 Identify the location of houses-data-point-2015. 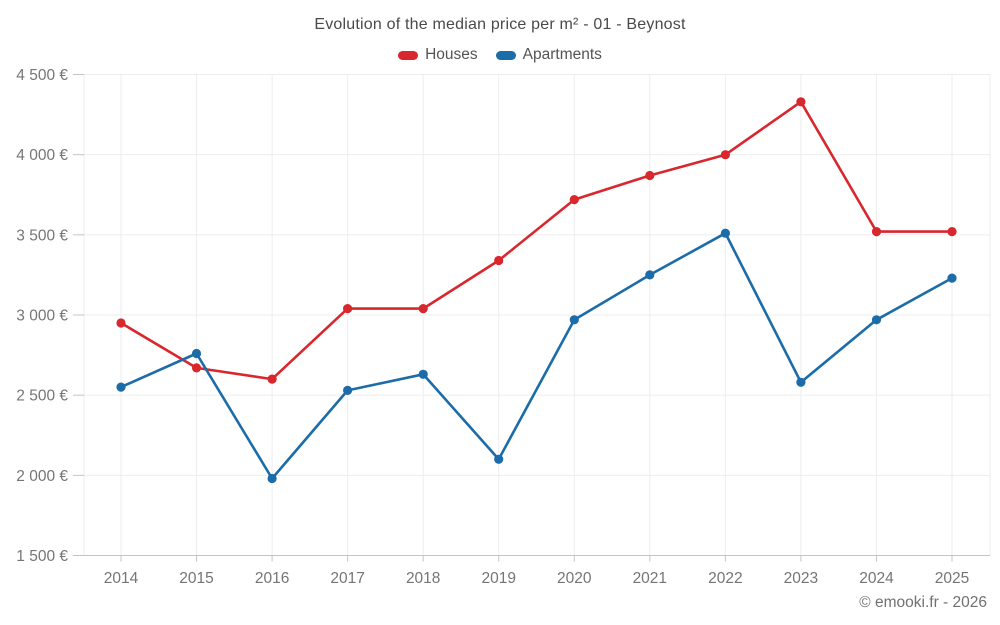
(196, 368).